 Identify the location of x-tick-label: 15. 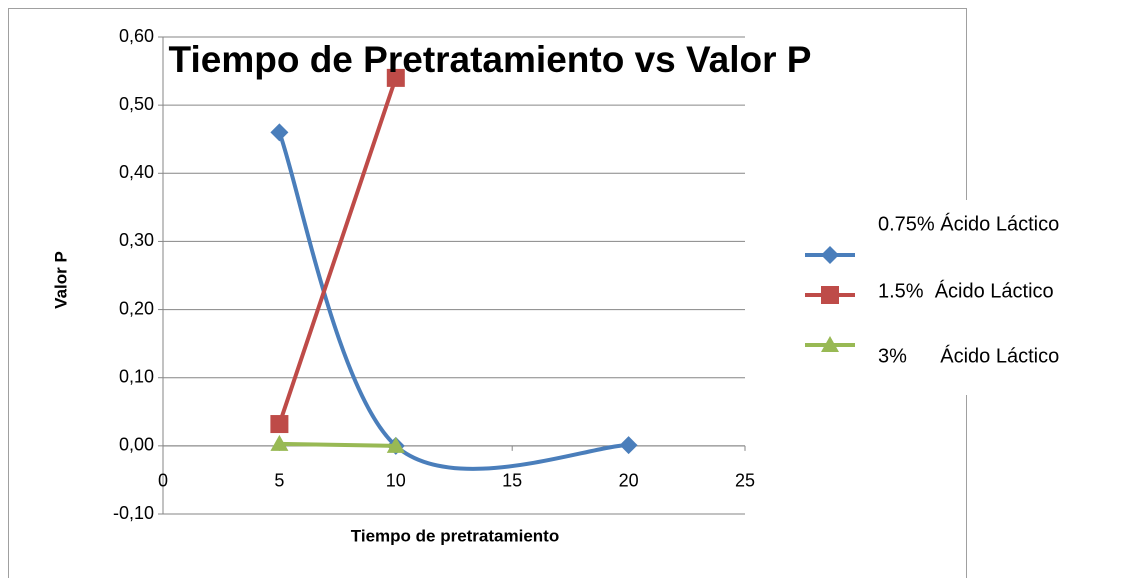
(512, 481).